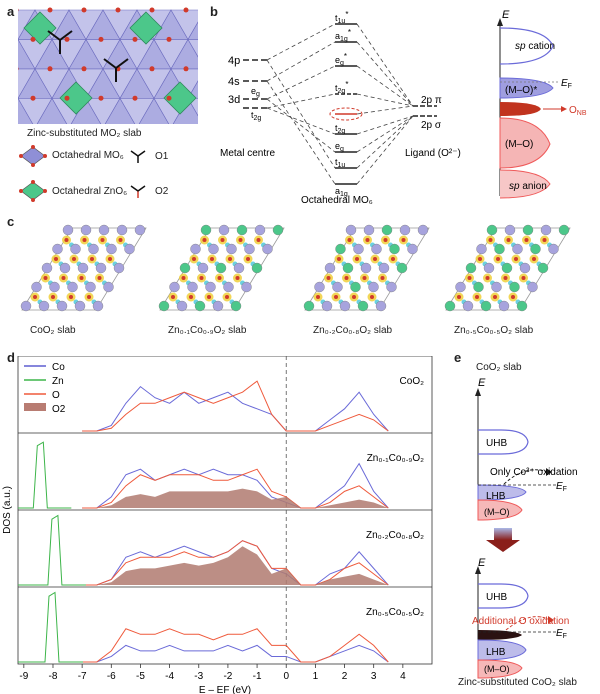 This screenshot has height=694, width=600. Describe the element at coordinates (90, 191) in the screenshot. I see `legend-zno6: Octahedral ZnO₆` at that location.